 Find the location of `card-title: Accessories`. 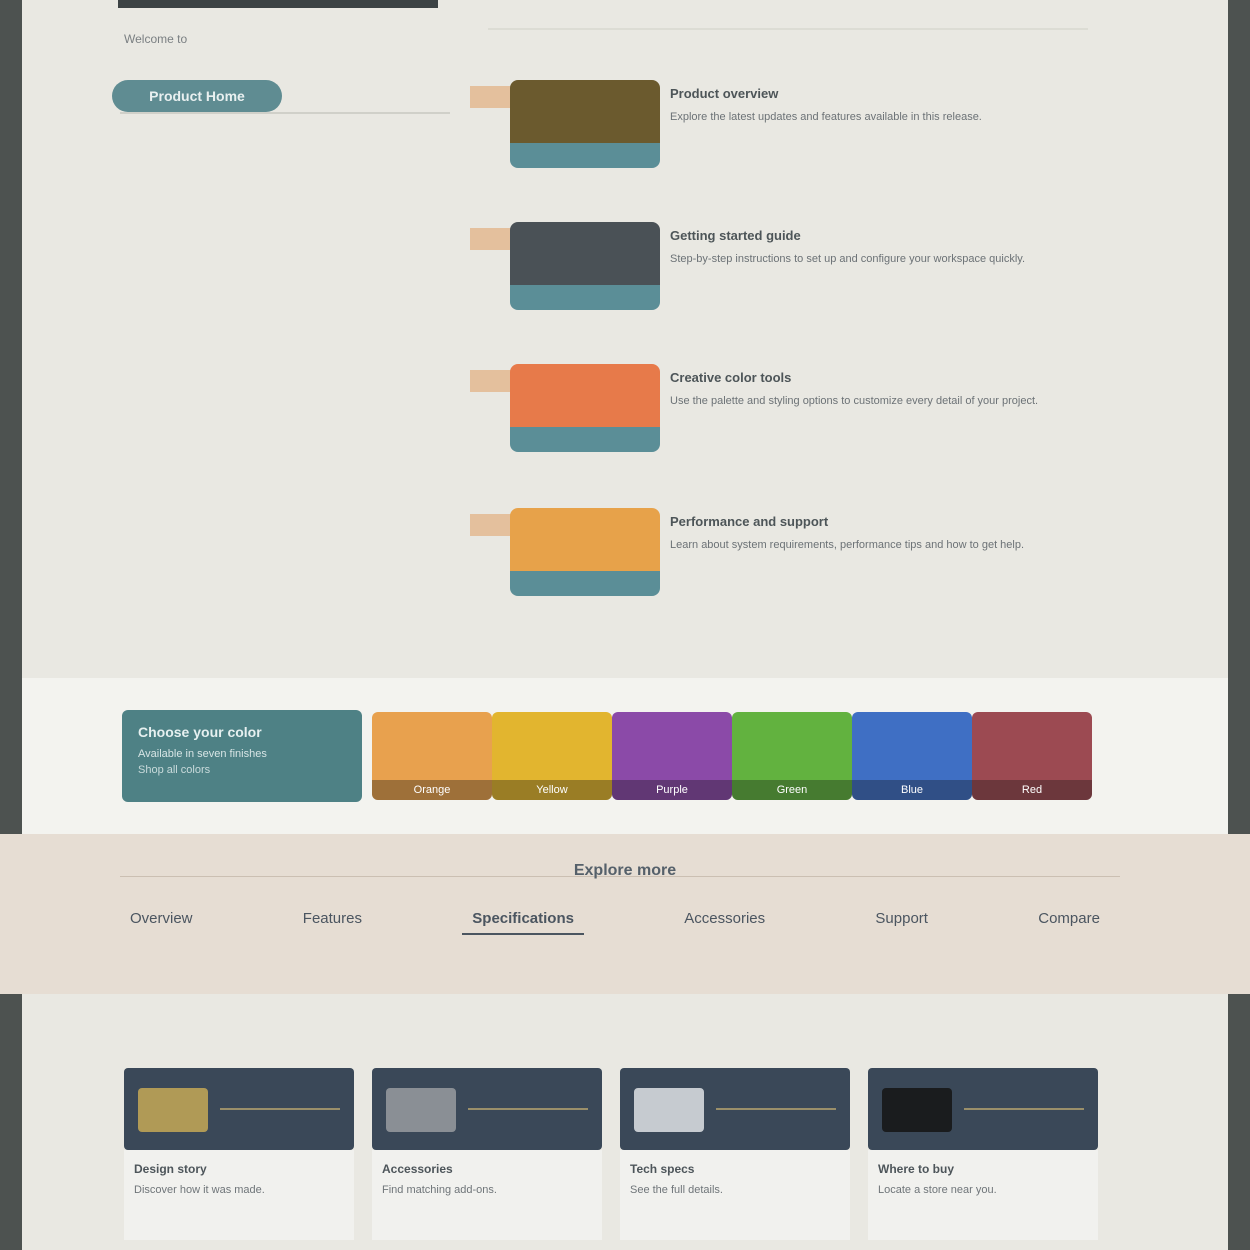

card-title: Accessories is located at coordinates (417, 1169).